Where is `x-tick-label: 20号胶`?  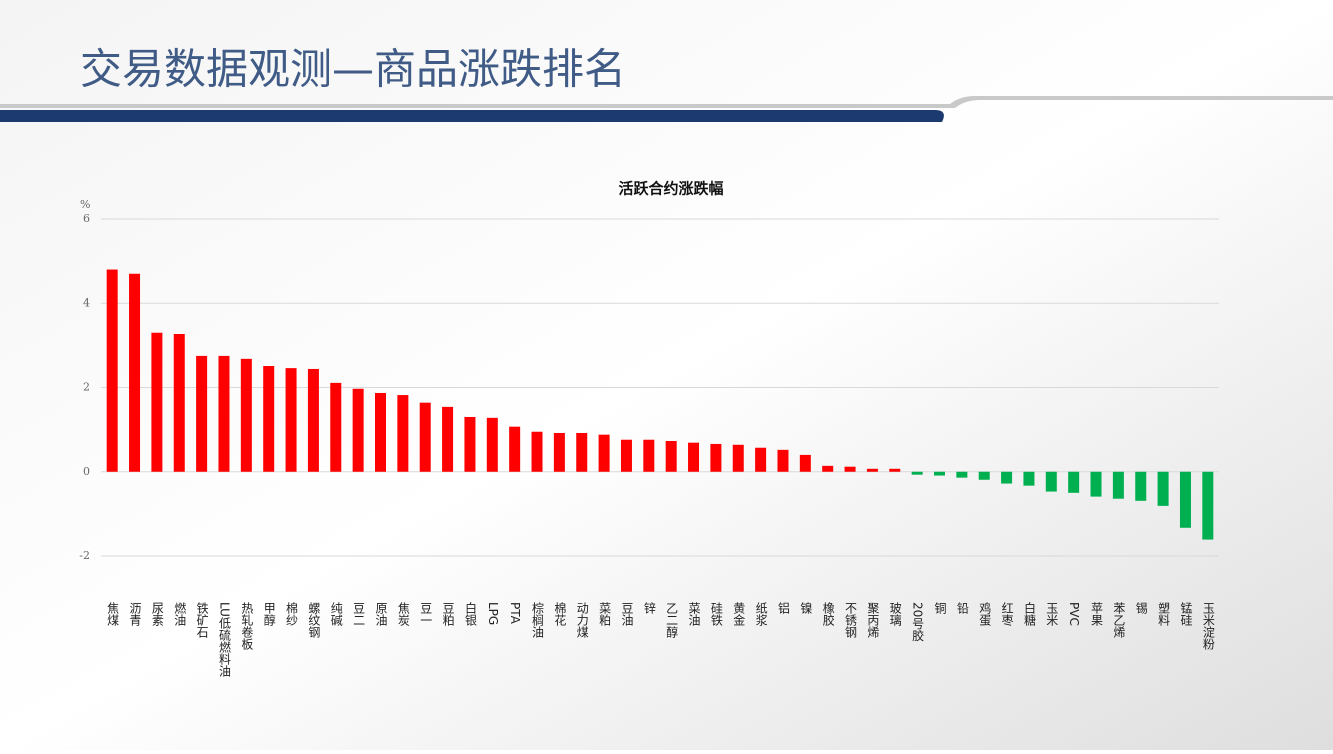 x-tick-label: 20号胶 is located at coordinates (918, 622).